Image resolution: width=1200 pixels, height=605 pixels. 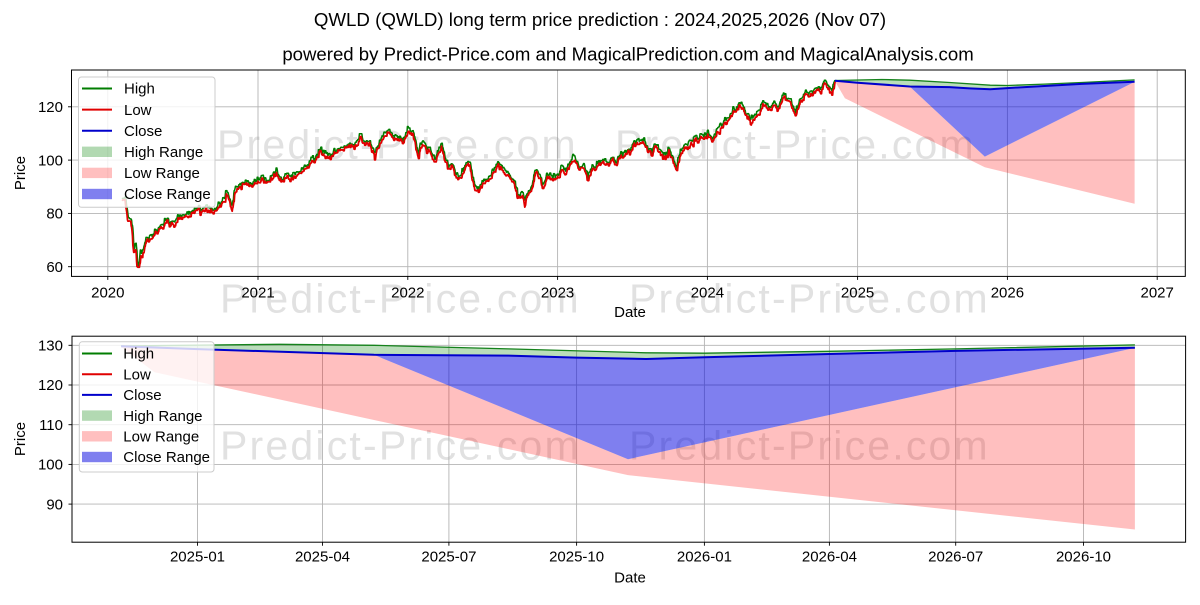 I want to click on svg-text: 2025-07, so click(x=448, y=557).